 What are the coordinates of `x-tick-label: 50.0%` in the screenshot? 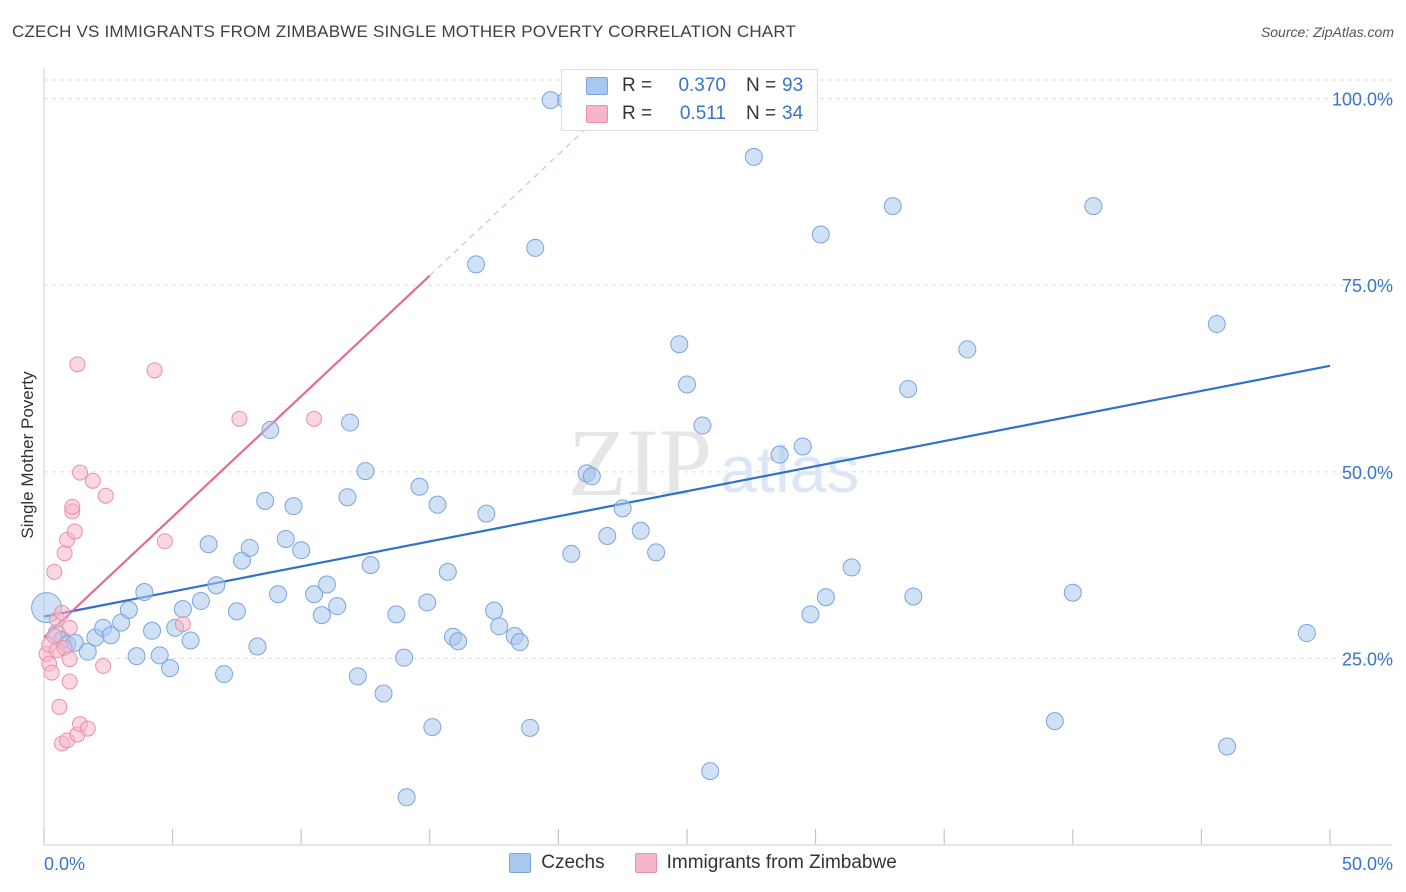 It's located at (1367, 864).